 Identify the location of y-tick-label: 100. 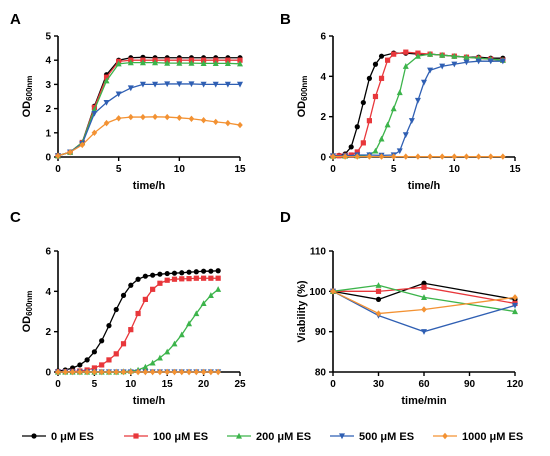
(317, 292).